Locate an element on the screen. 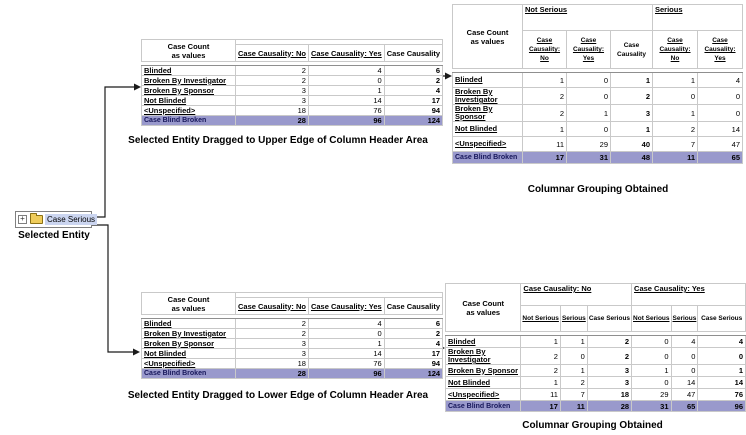  table-row-unspecified: <Unspecified> 11 7 18 29 47 76 is located at coordinates (595, 394).